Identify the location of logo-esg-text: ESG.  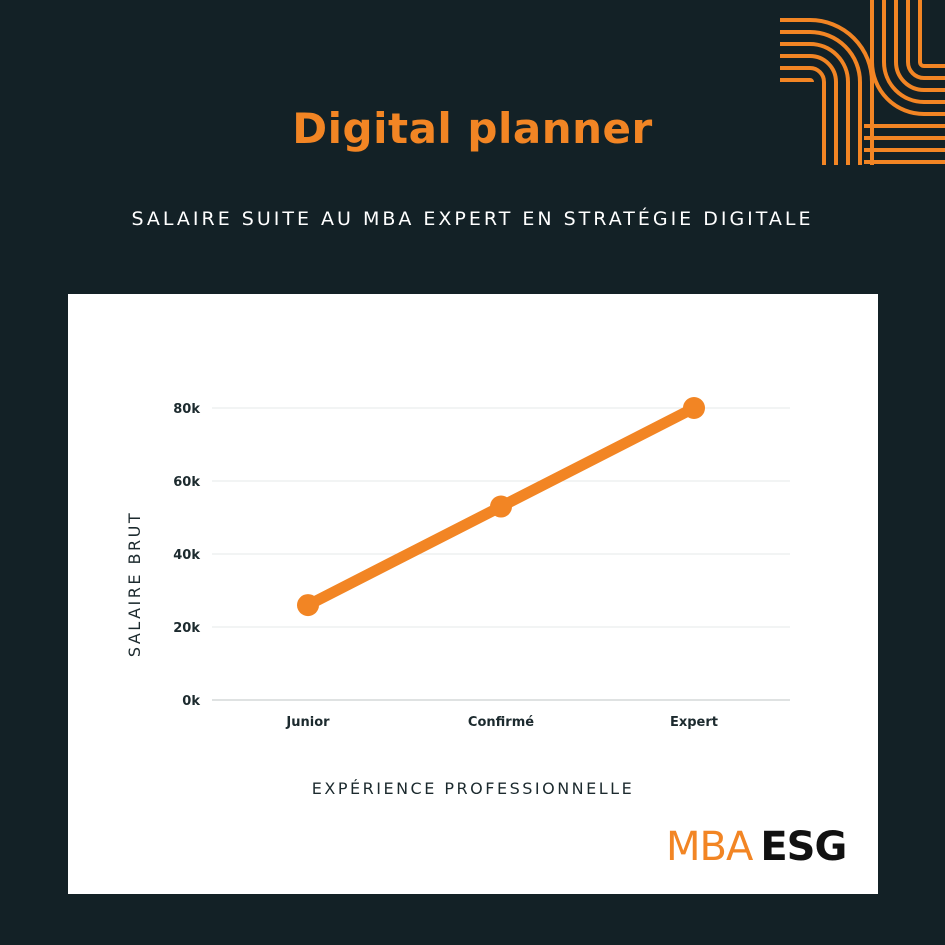
(803, 847).